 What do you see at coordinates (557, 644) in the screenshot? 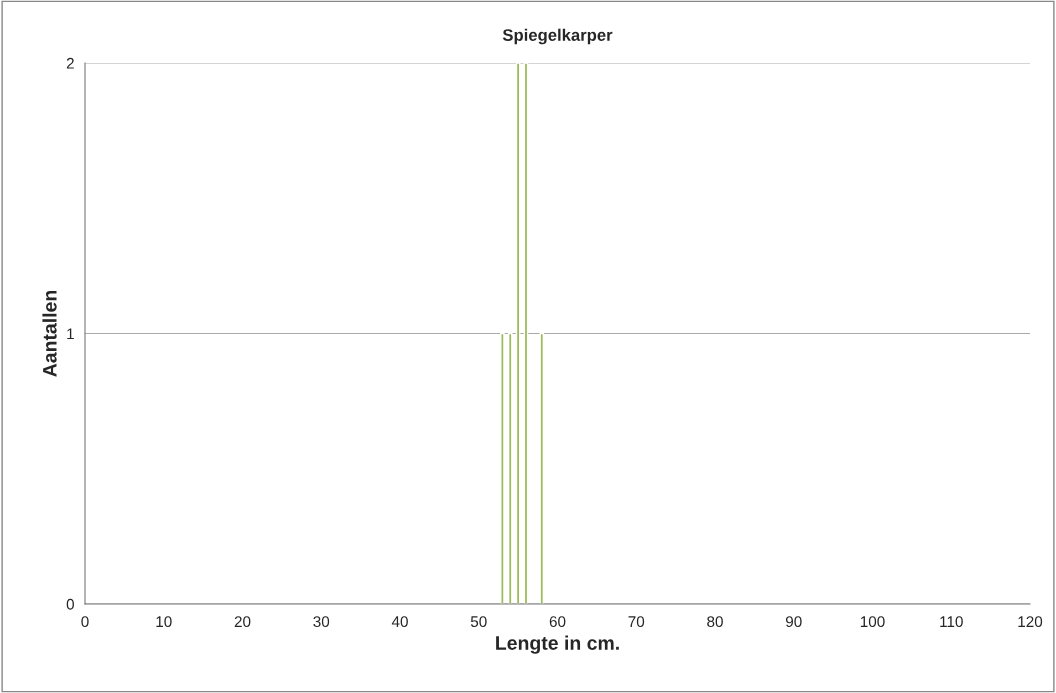
I see `x-axis-title: Lengte in cm.` at bounding box center [557, 644].